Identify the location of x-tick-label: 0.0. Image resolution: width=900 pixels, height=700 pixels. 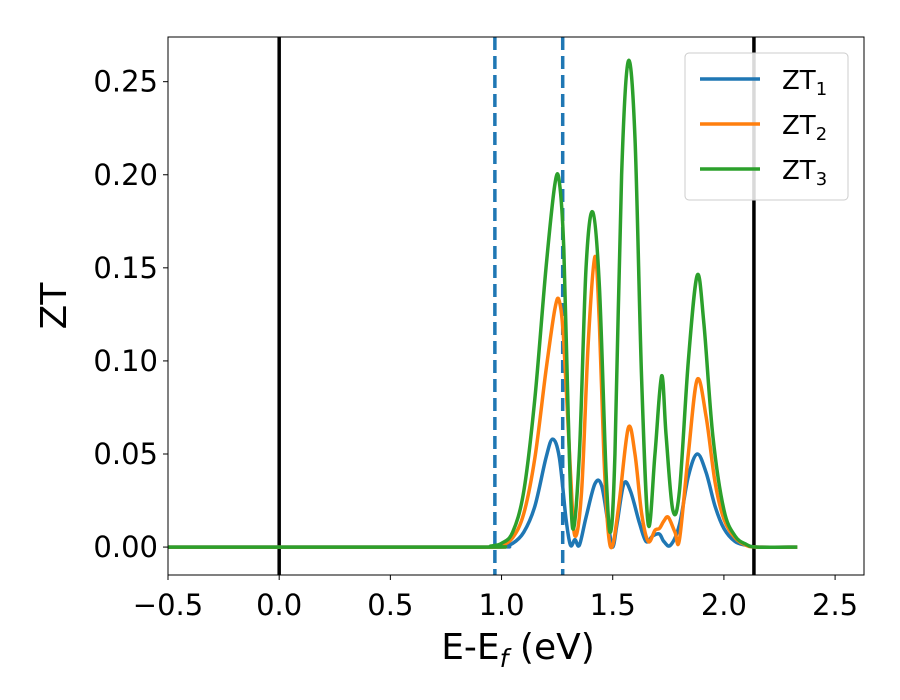
(279, 605).